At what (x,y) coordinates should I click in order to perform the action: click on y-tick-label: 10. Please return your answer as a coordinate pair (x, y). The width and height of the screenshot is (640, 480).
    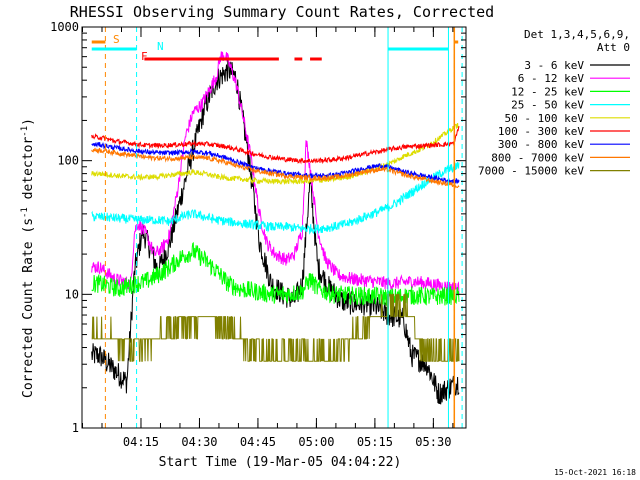
    Looking at the image, I should click on (72, 294).